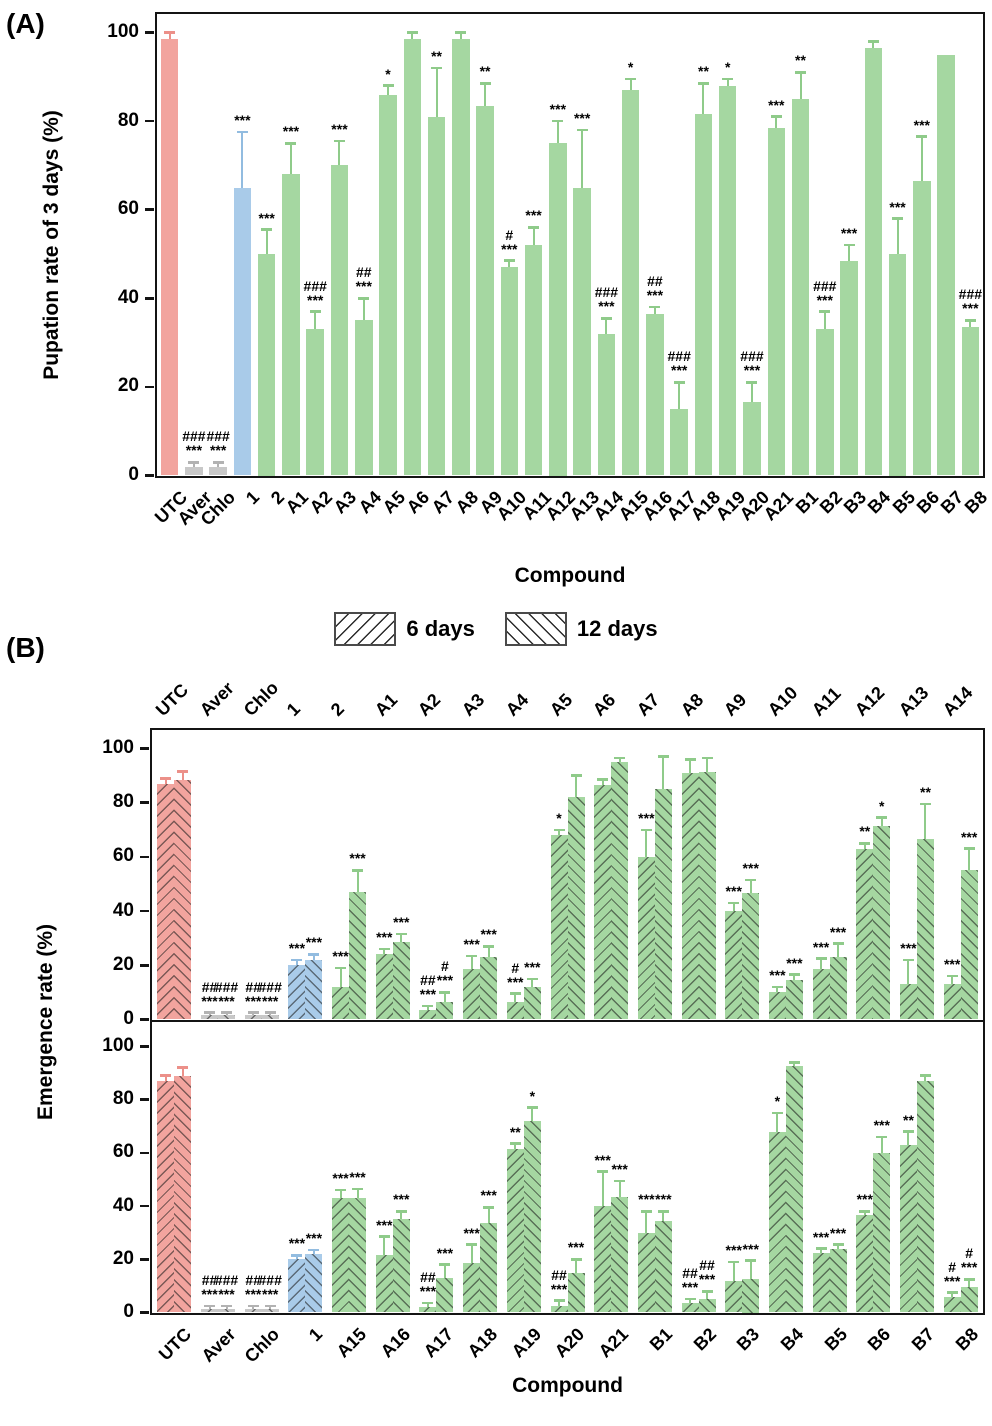 This screenshot has height=1426, width=992. What do you see at coordinates (133, 474) in the screenshot?
I see `y-tick-label: 0` at bounding box center [133, 474].